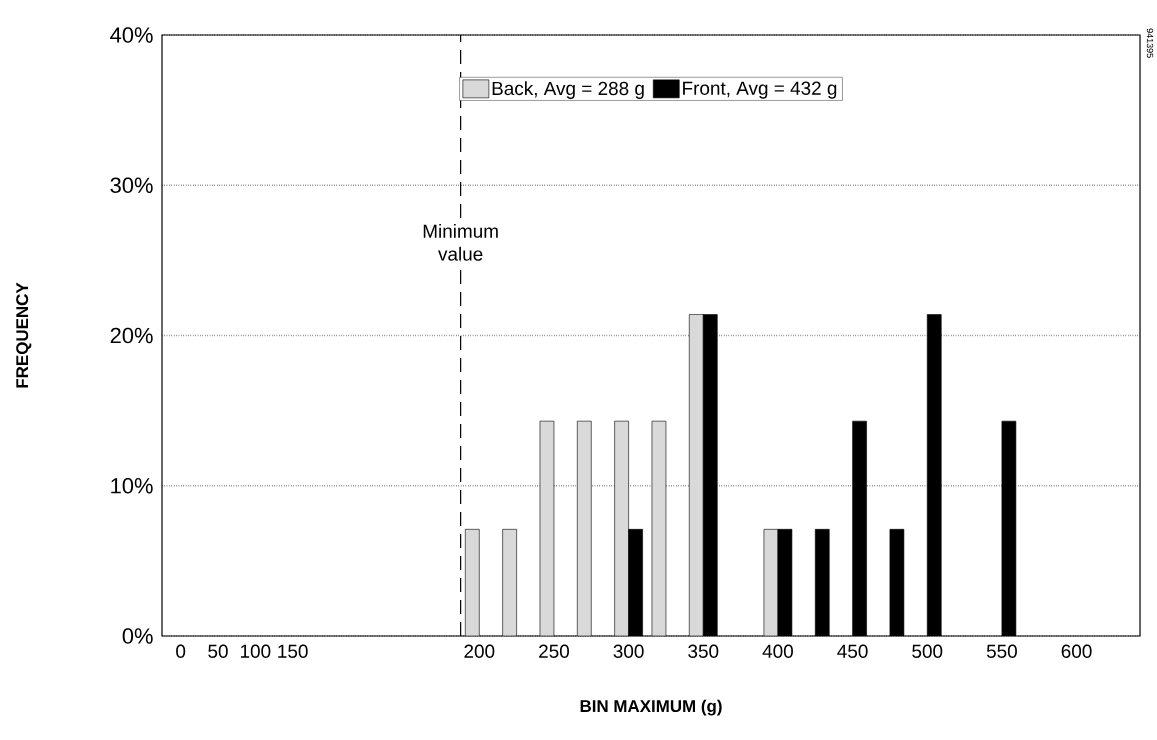  I want to click on x-tick-label: 250, so click(554, 651).